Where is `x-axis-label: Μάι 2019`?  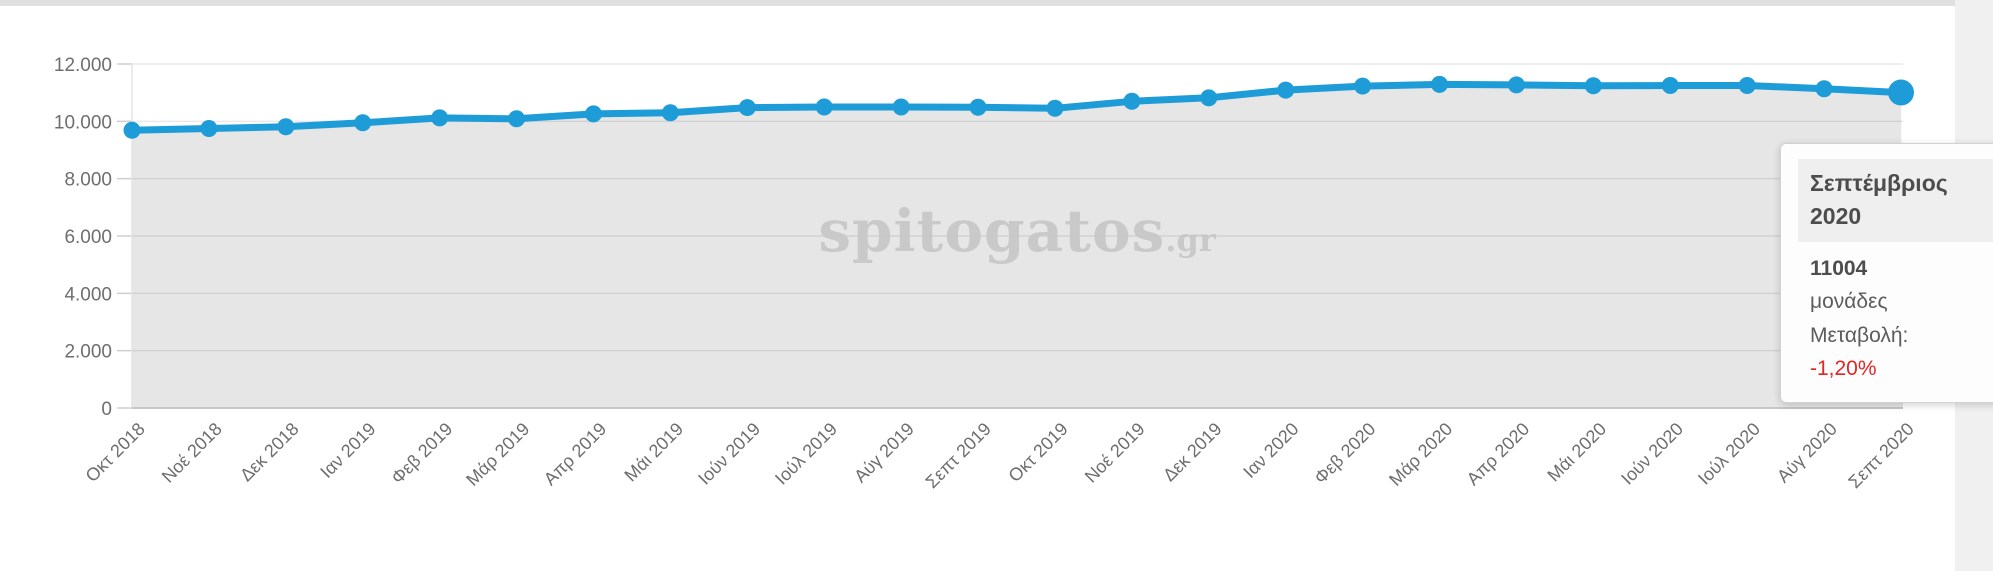
x-axis-label: Μάι 2019 is located at coordinates (653, 452).